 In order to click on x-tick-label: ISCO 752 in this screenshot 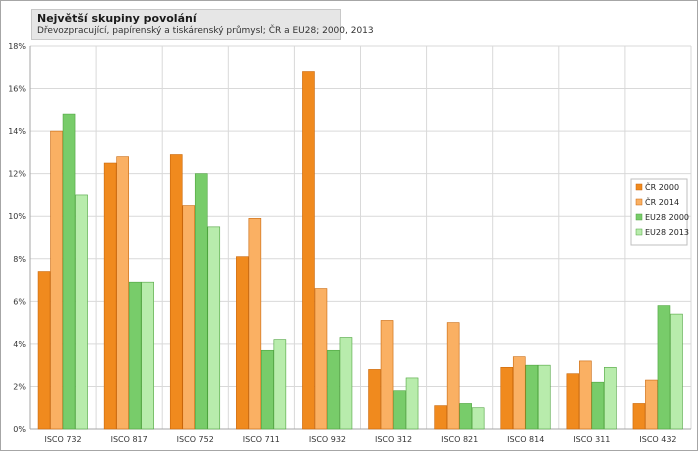, I will do `click(195, 439)`.